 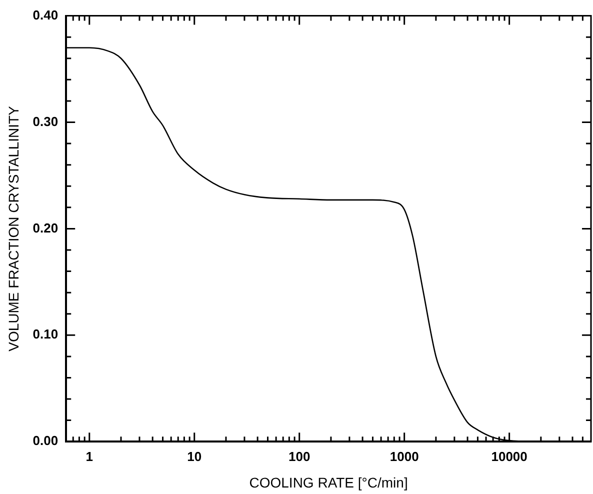 What do you see at coordinates (509, 456) in the screenshot?
I see `x-tick-label: 10000` at bounding box center [509, 456].